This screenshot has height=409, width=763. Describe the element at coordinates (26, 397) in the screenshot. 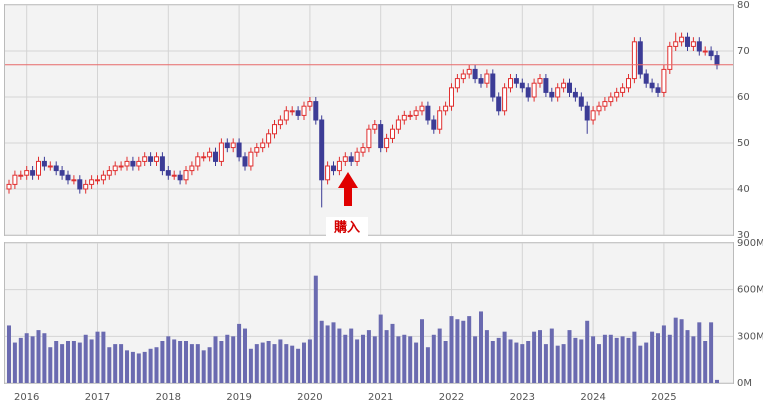

I see `x-tick-label: 2016` at that location.